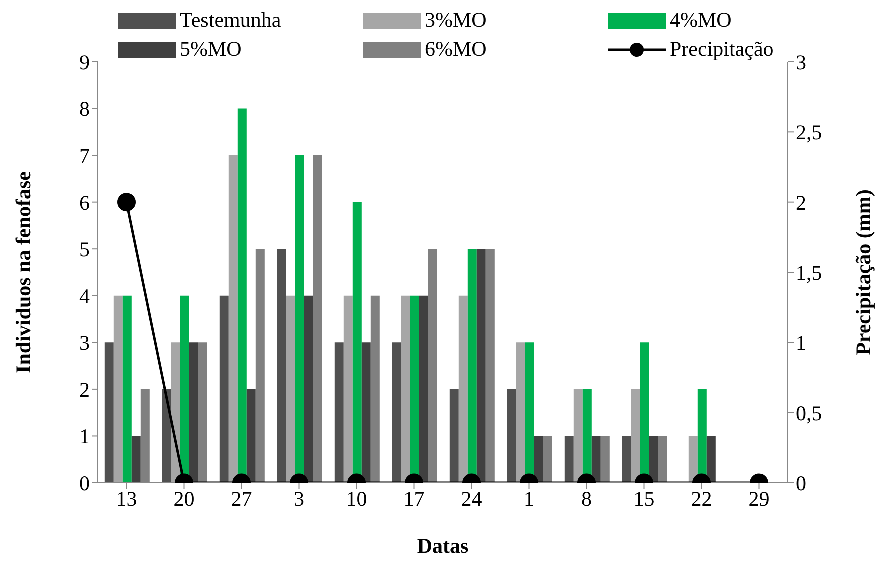 This screenshot has width=885, height=573. I want to click on legend-label: 6%MO, so click(456, 49).